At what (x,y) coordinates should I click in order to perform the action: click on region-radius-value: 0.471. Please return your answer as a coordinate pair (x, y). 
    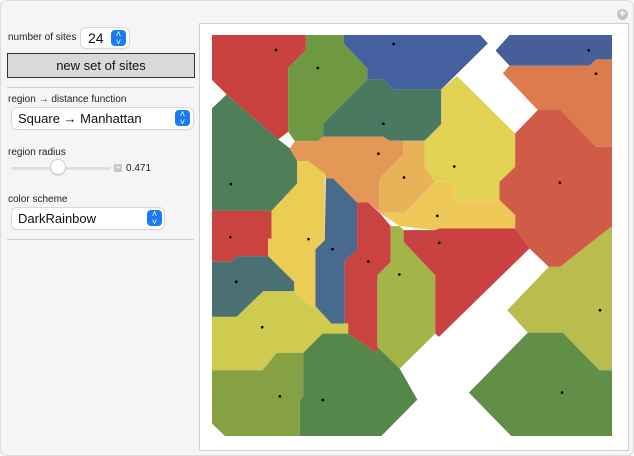
    Looking at the image, I should click on (139, 168).